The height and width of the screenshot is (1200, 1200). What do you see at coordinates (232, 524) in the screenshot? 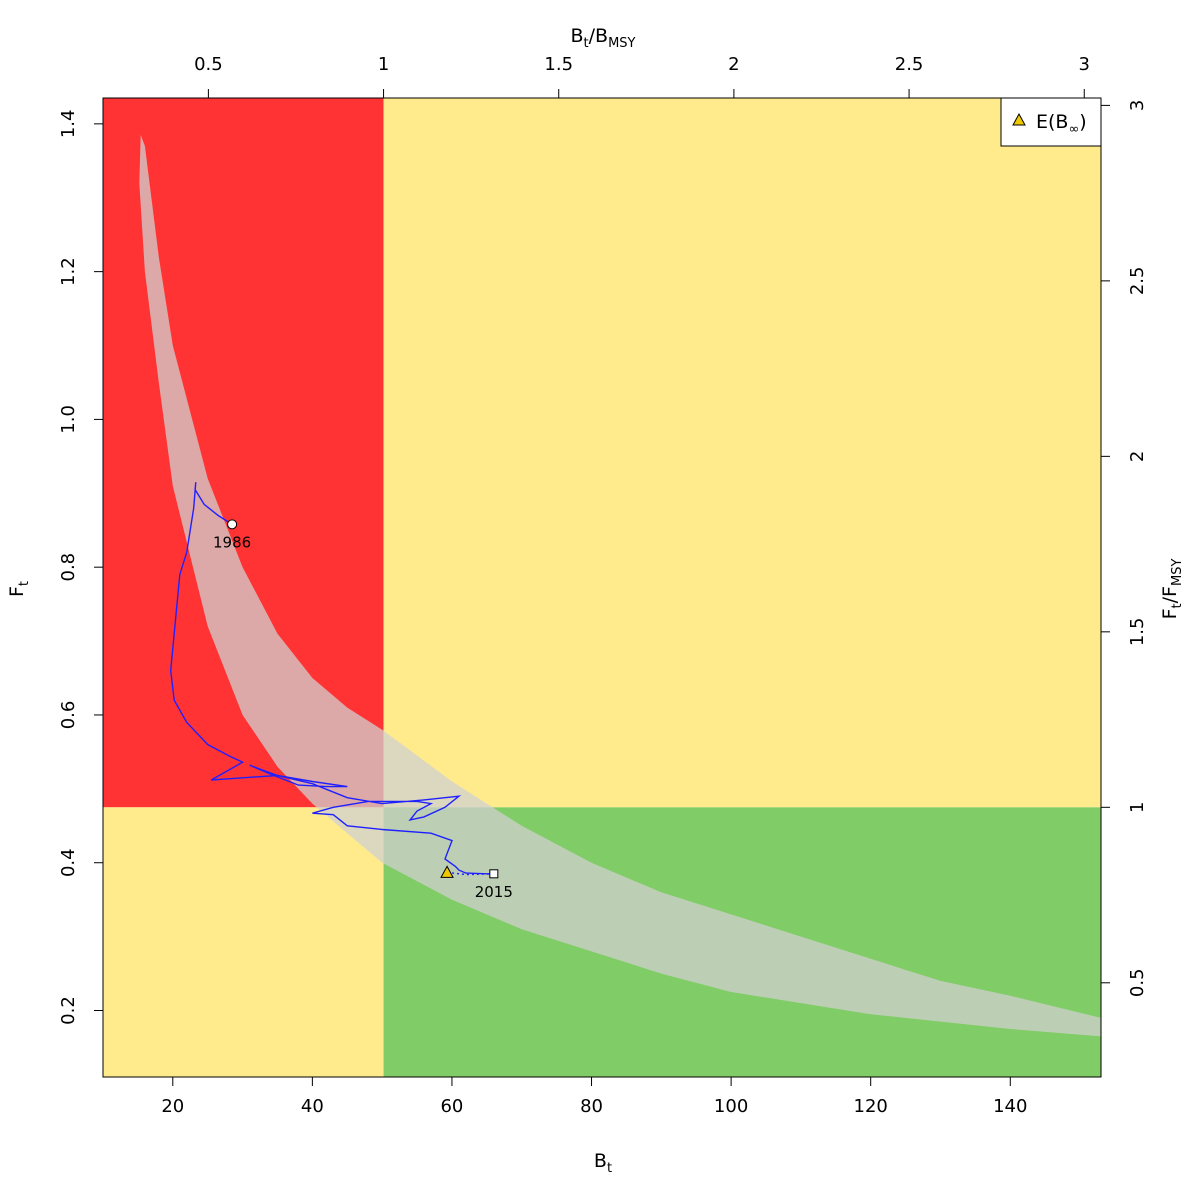
I see `start-point-marker` at bounding box center [232, 524].